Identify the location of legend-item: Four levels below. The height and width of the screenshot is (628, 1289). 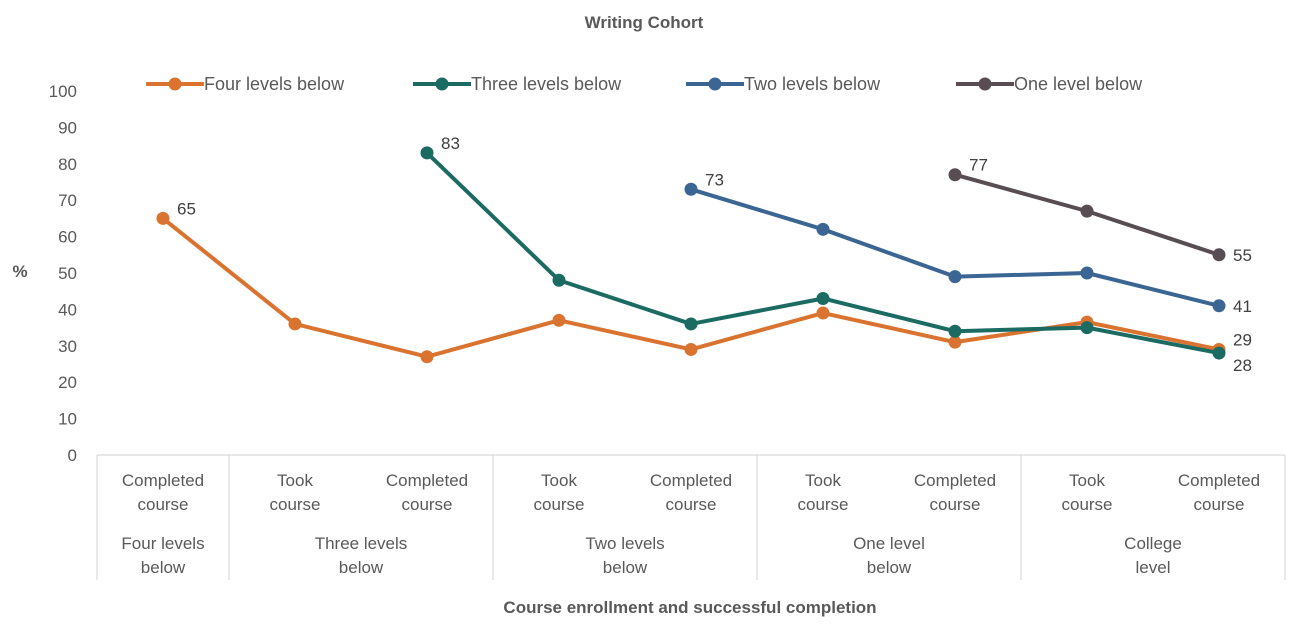
(245, 84).